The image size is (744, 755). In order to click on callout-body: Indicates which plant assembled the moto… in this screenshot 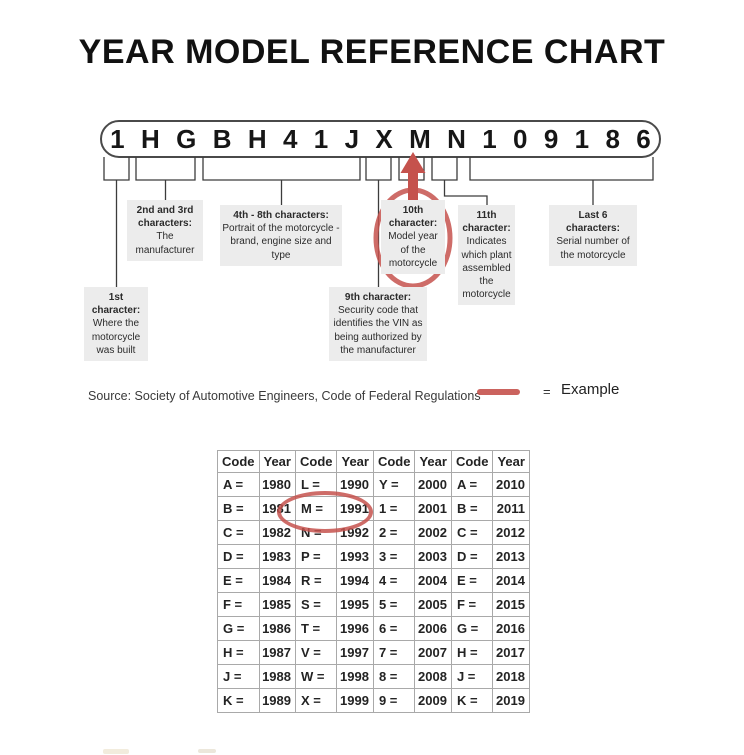, I will do `click(486, 268)`.